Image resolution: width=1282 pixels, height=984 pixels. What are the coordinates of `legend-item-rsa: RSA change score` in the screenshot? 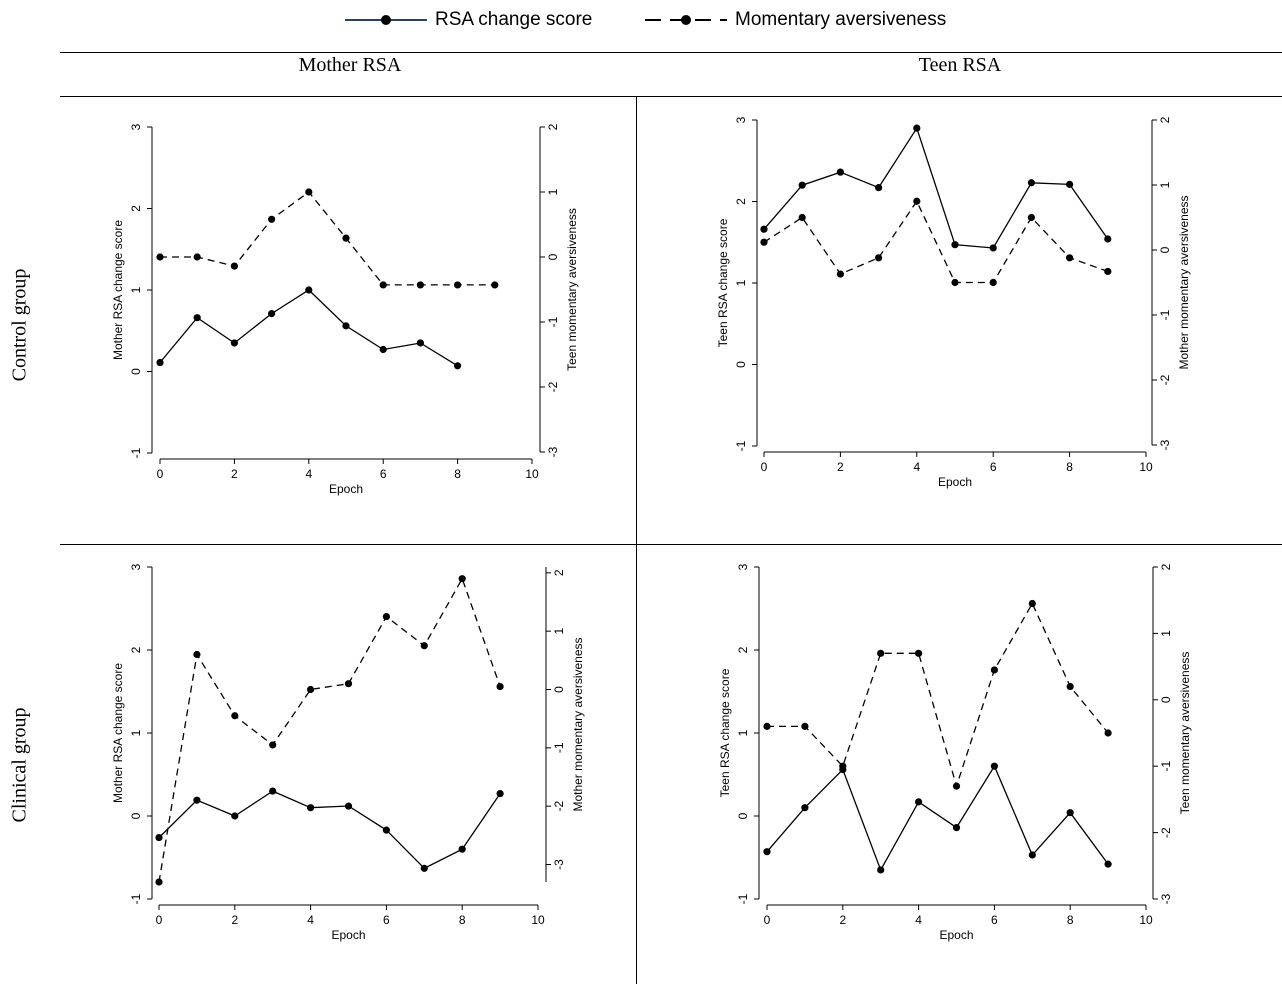 It's located at (467, 20).